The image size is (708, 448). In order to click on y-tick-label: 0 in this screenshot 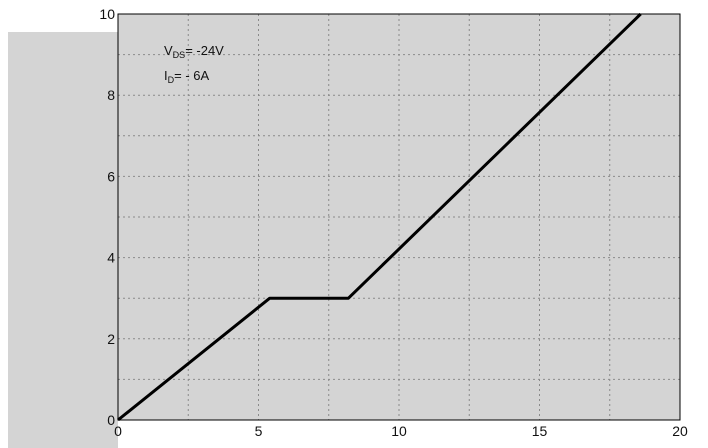, I will do `click(111, 420)`.